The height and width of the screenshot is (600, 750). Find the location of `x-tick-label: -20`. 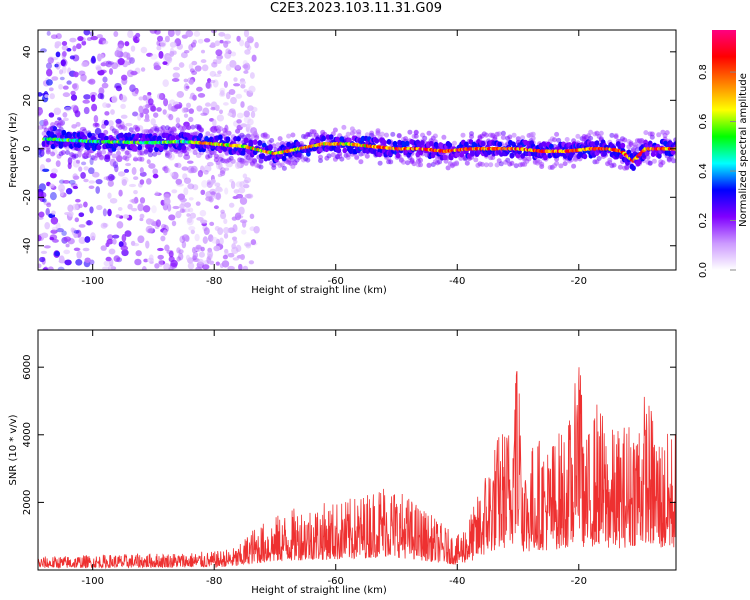

x-tick-label: -20 is located at coordinates (579, 281).